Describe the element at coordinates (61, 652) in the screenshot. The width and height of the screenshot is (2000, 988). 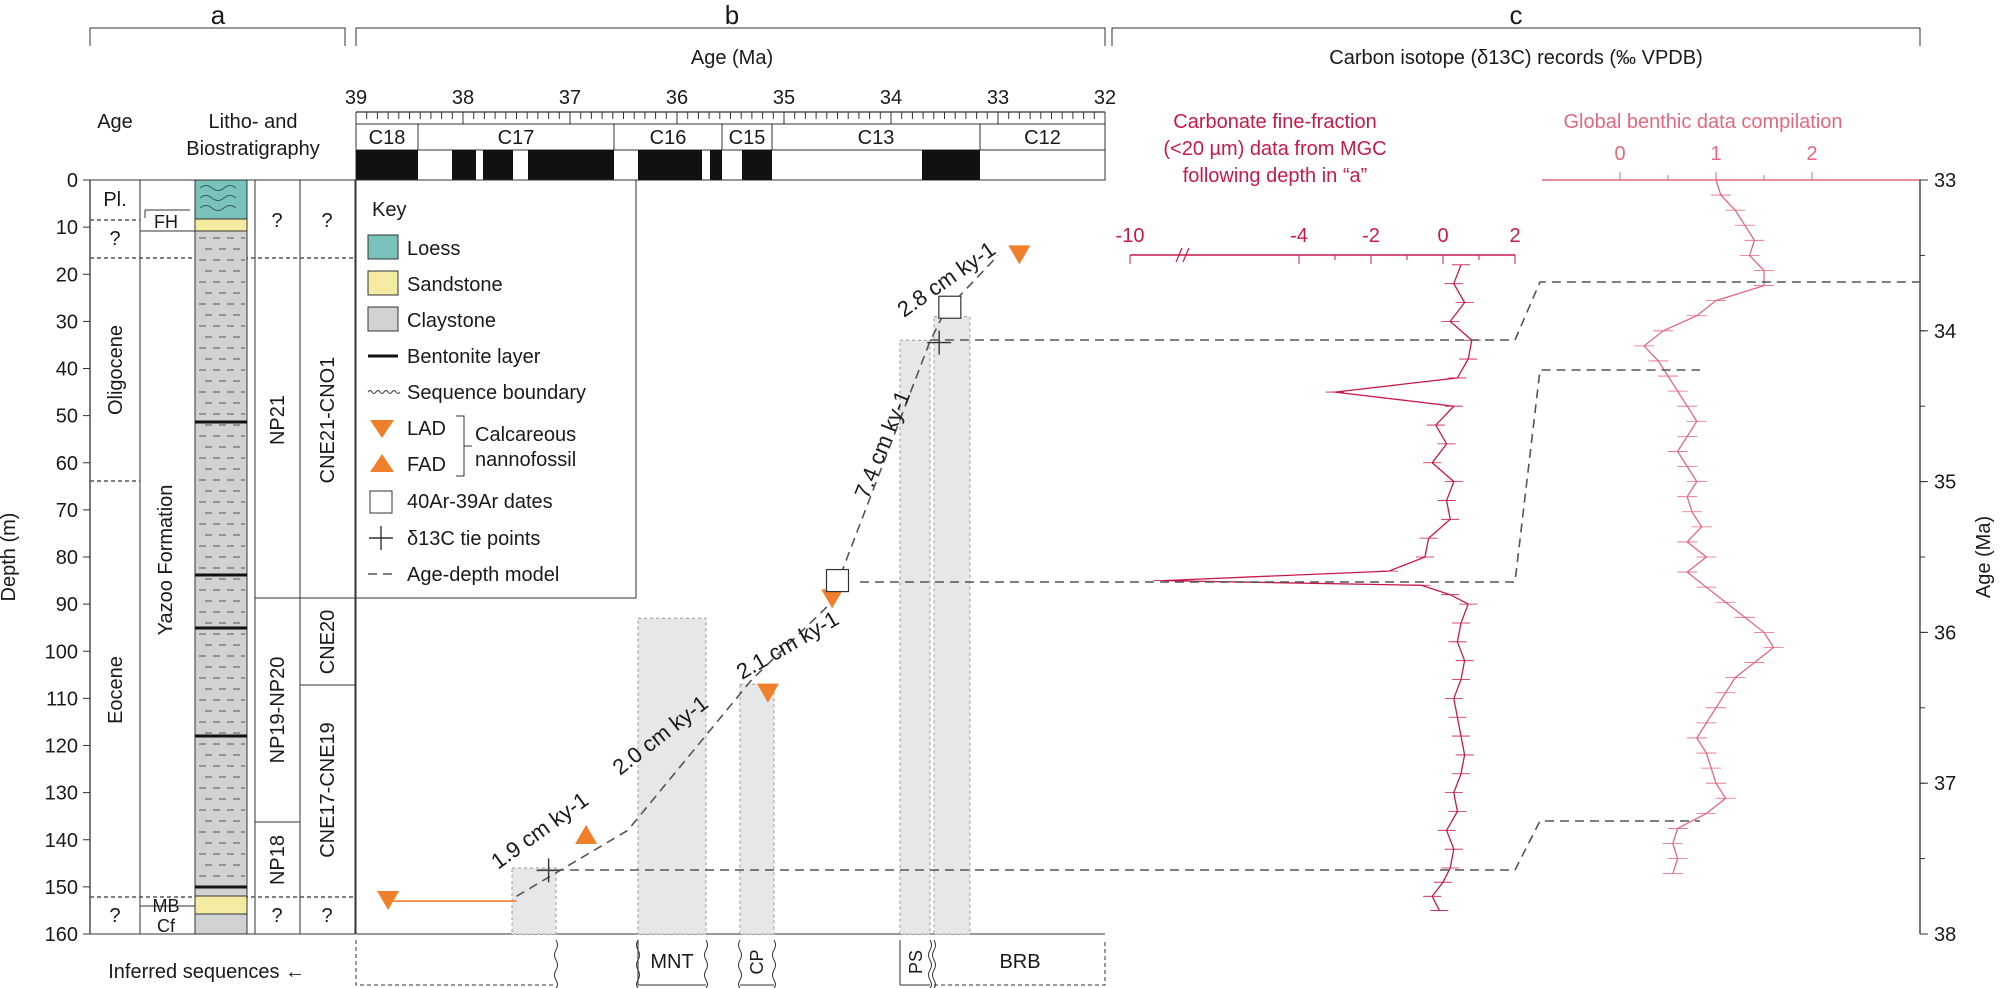
I see `depth-tick-label: 100` at that location.